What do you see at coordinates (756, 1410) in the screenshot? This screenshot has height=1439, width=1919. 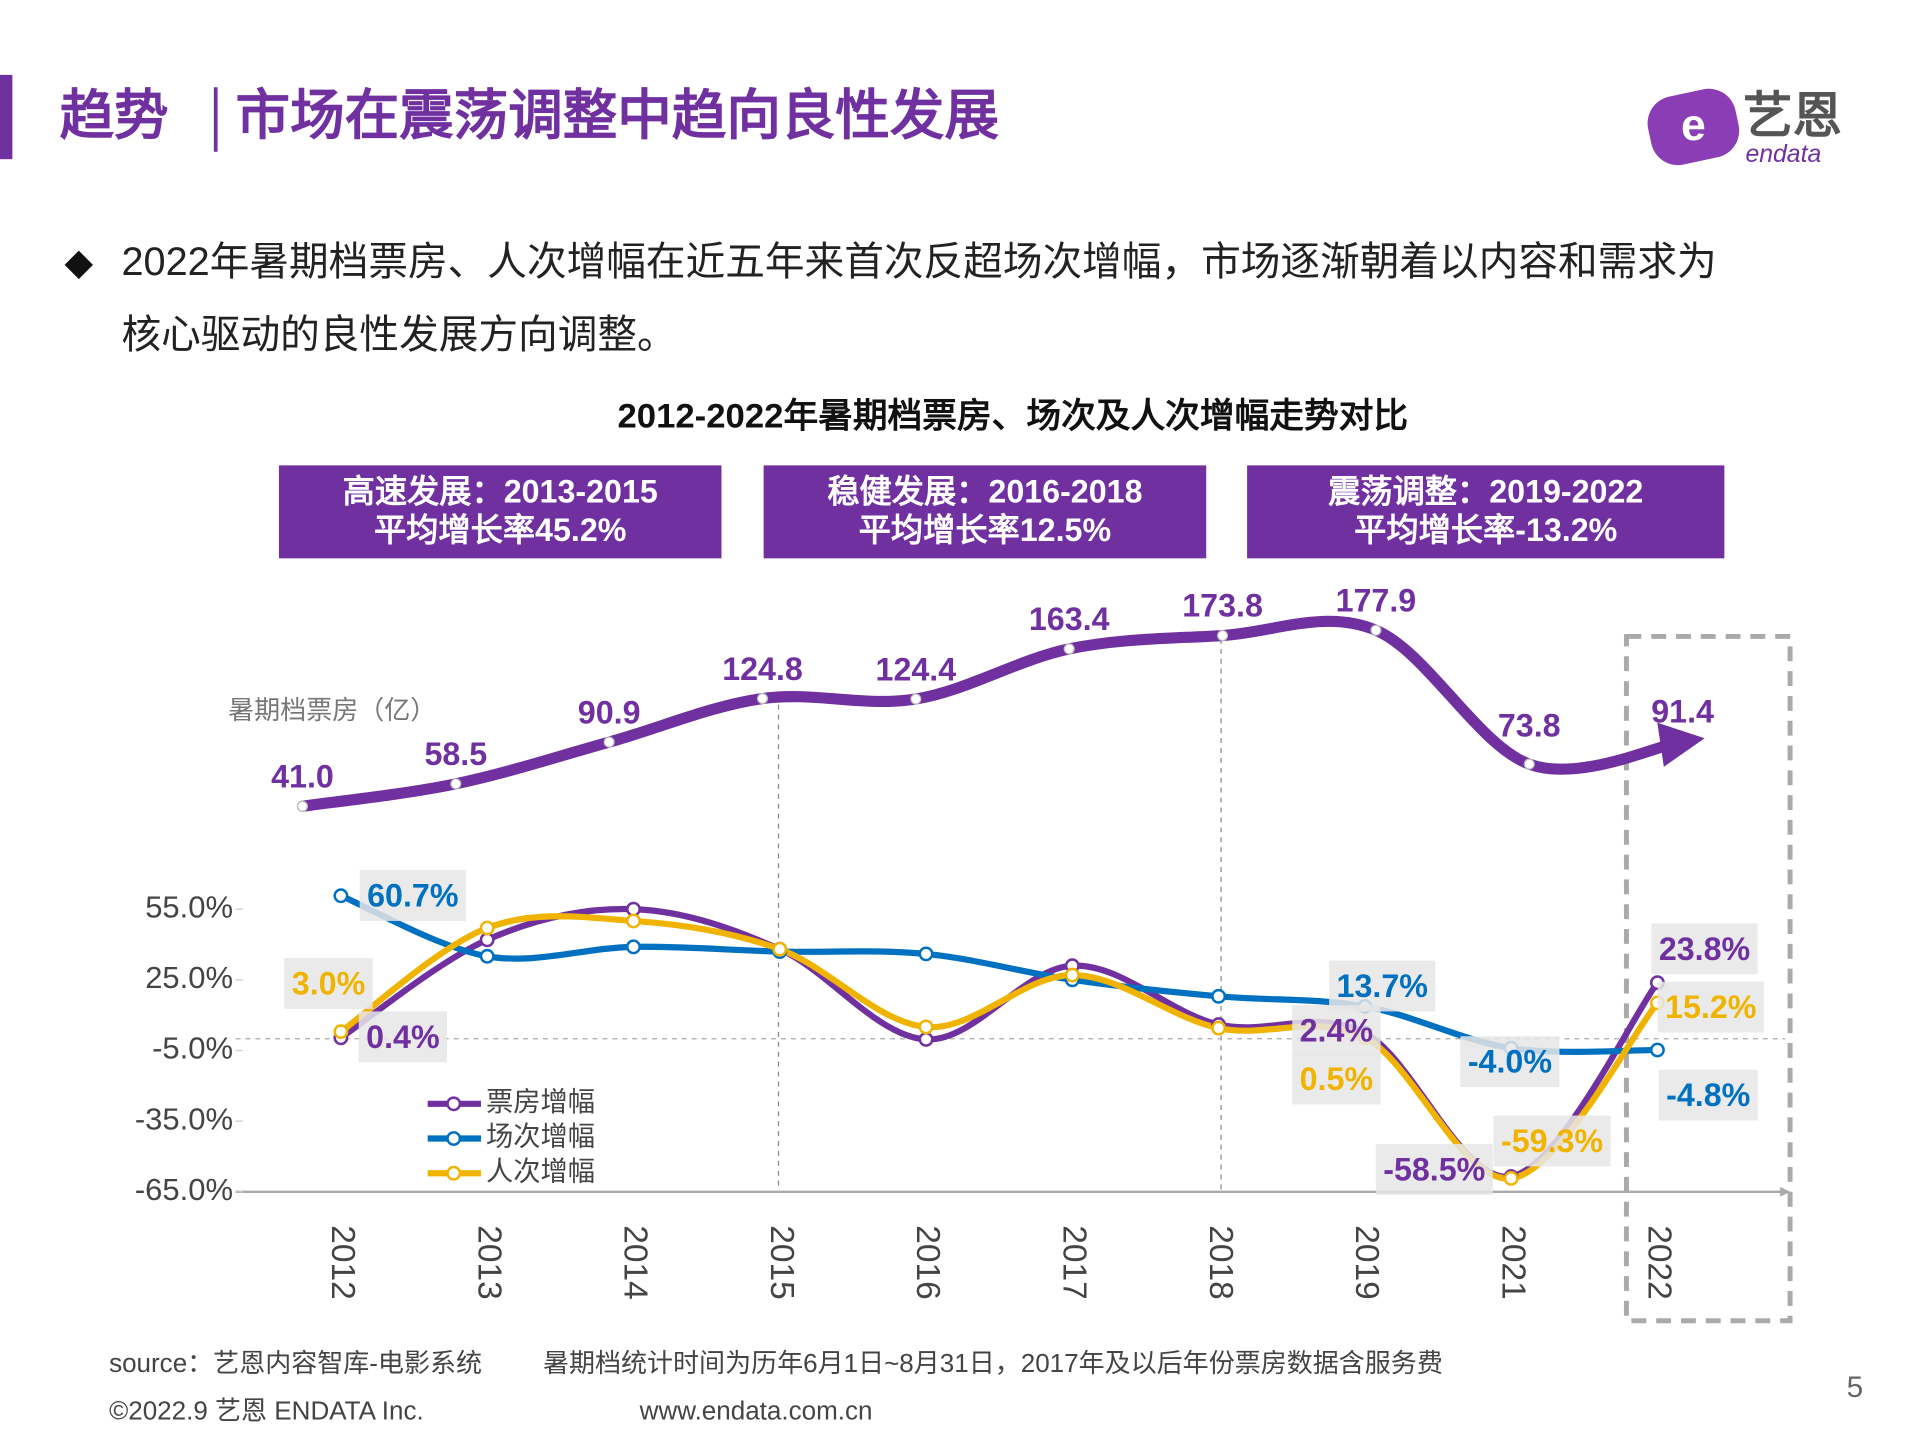 I see `footer-url: www.endata.com.cn` at bounding box center [756, 1410].